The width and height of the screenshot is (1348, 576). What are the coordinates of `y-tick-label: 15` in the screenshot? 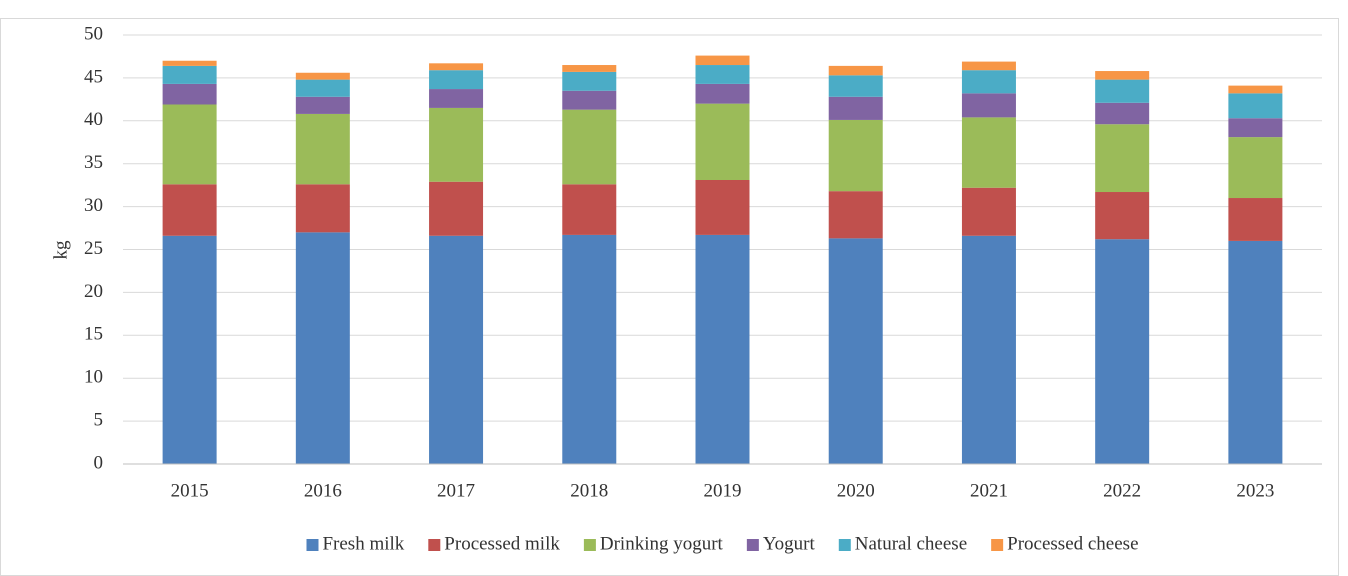 It's located at (93, 334).